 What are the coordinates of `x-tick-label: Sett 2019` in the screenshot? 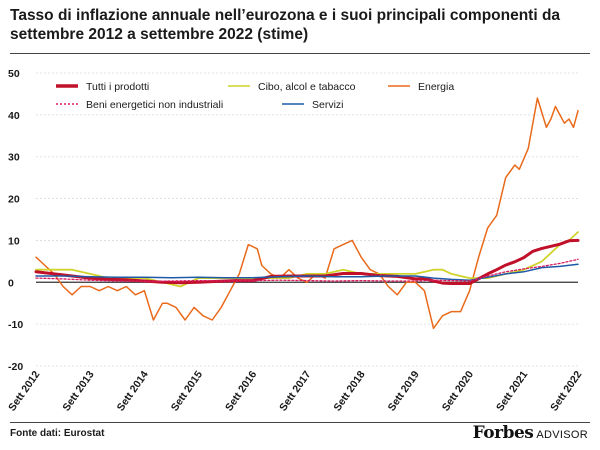 It's located at (404, 391).